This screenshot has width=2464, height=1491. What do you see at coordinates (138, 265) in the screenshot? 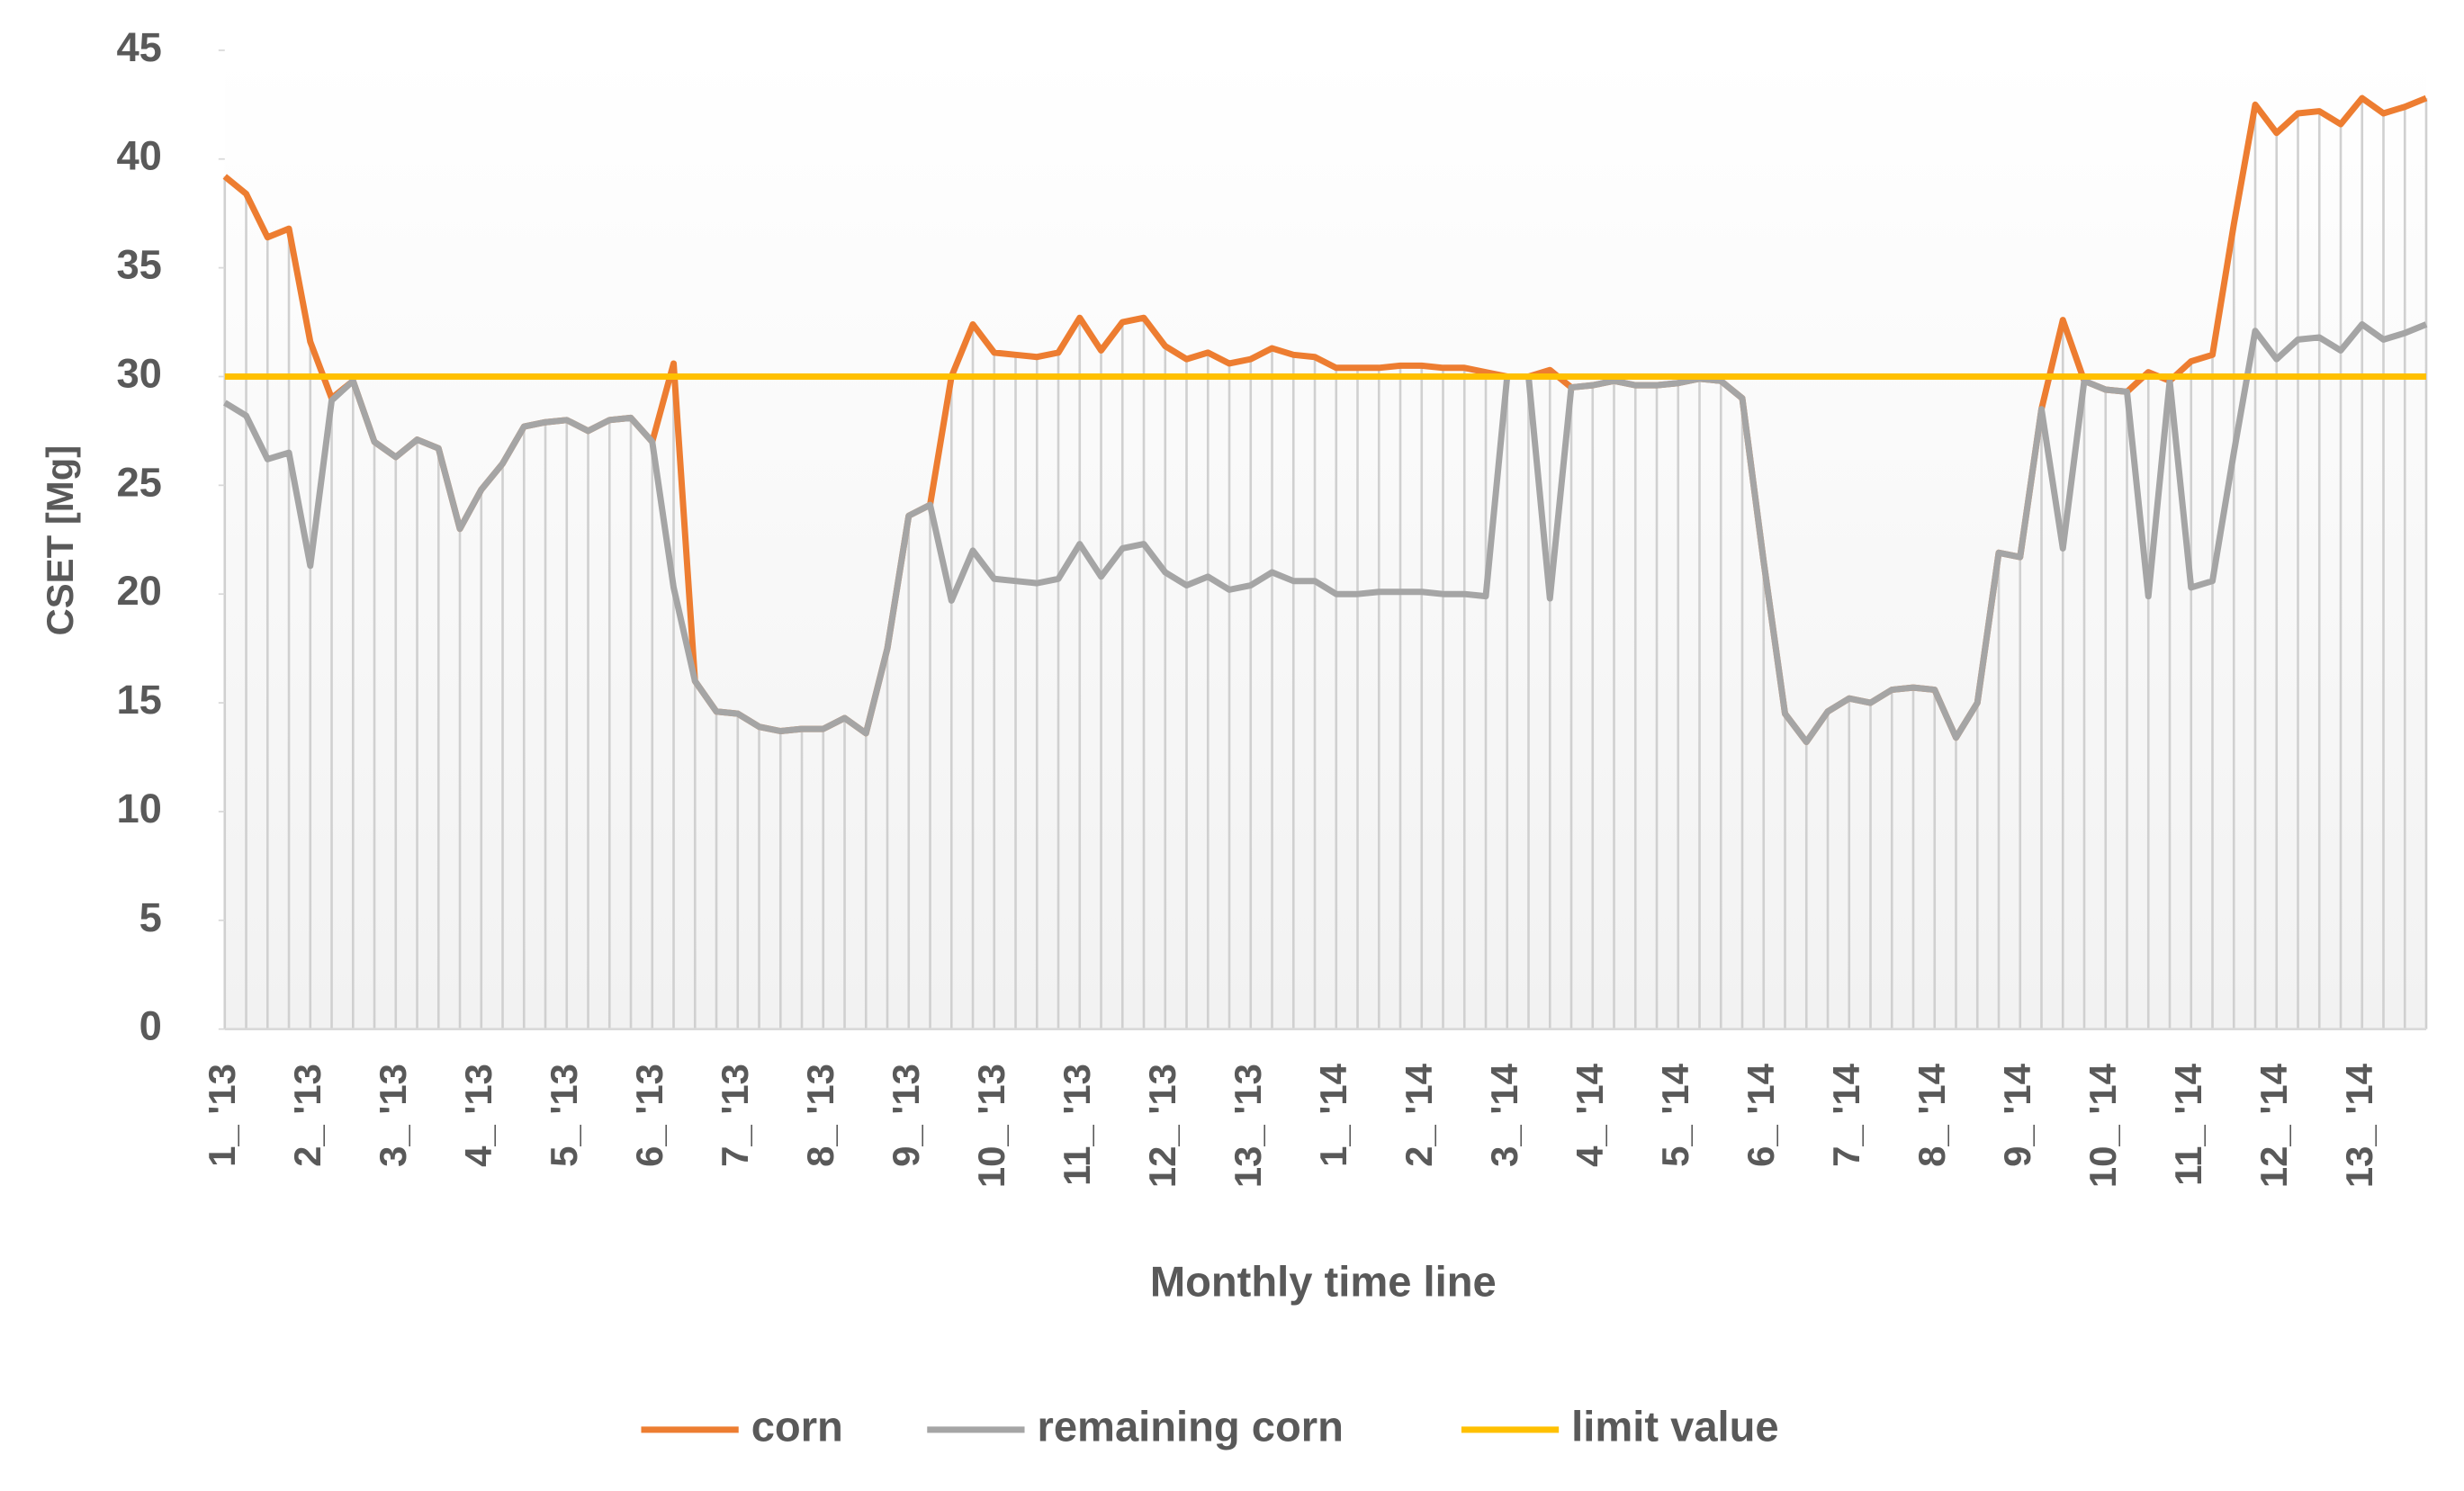
I see `y-tick-label: 35` at bounding box center [138, 265].